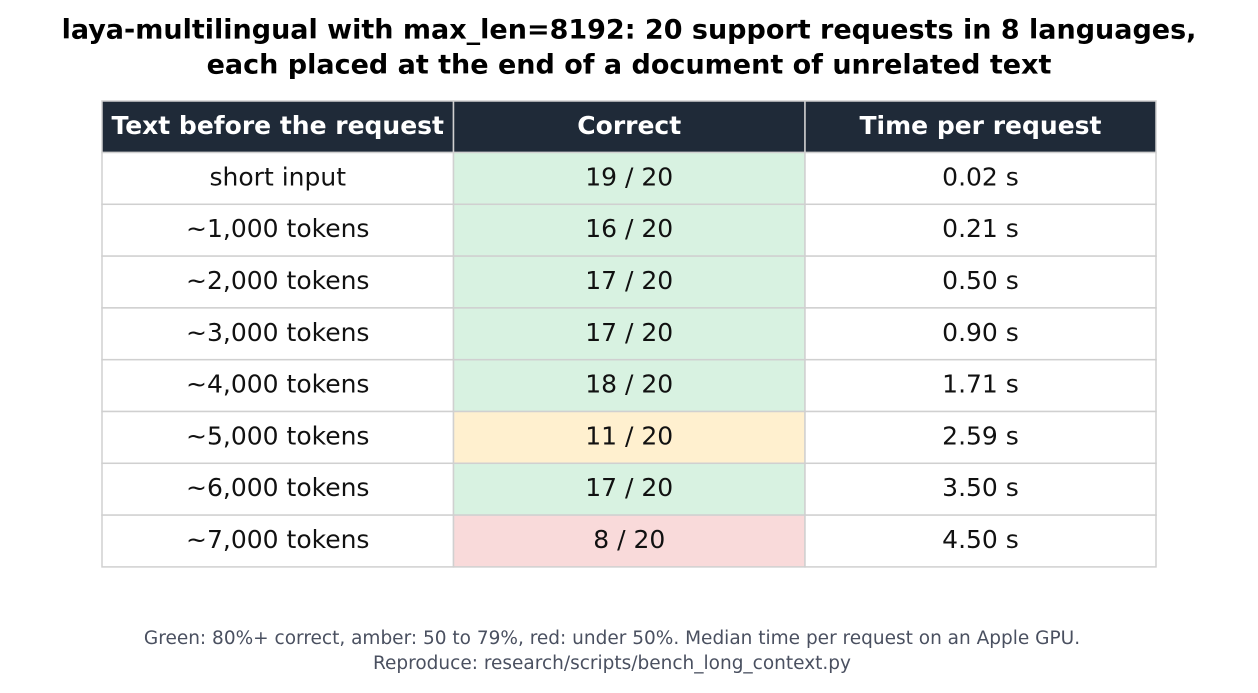 This screenshot has width=1258, height=693. I want to click on cell-text: ~6,000 tokens, so click(277, 487).